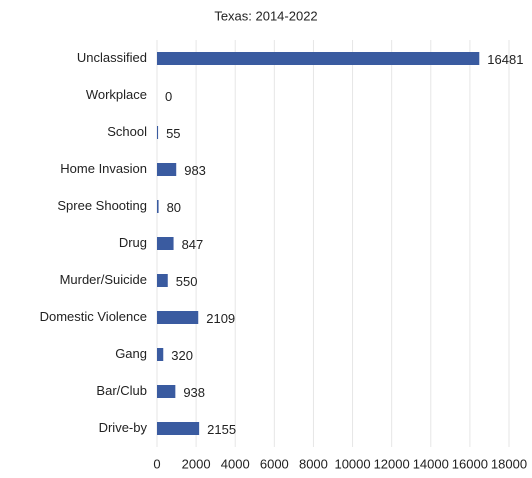  I want to click on x-tick-label: 12000, so click(392, 463).